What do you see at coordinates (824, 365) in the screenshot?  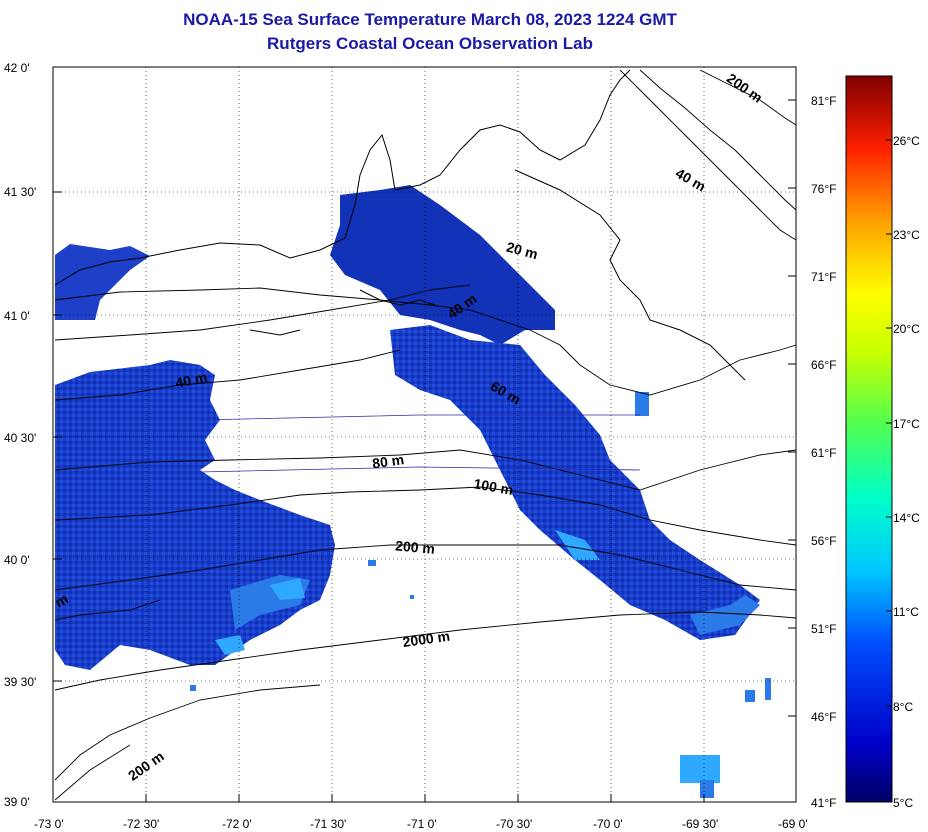 I see `fahrenheit-label: 66°F` at bounding box center [824, 365].